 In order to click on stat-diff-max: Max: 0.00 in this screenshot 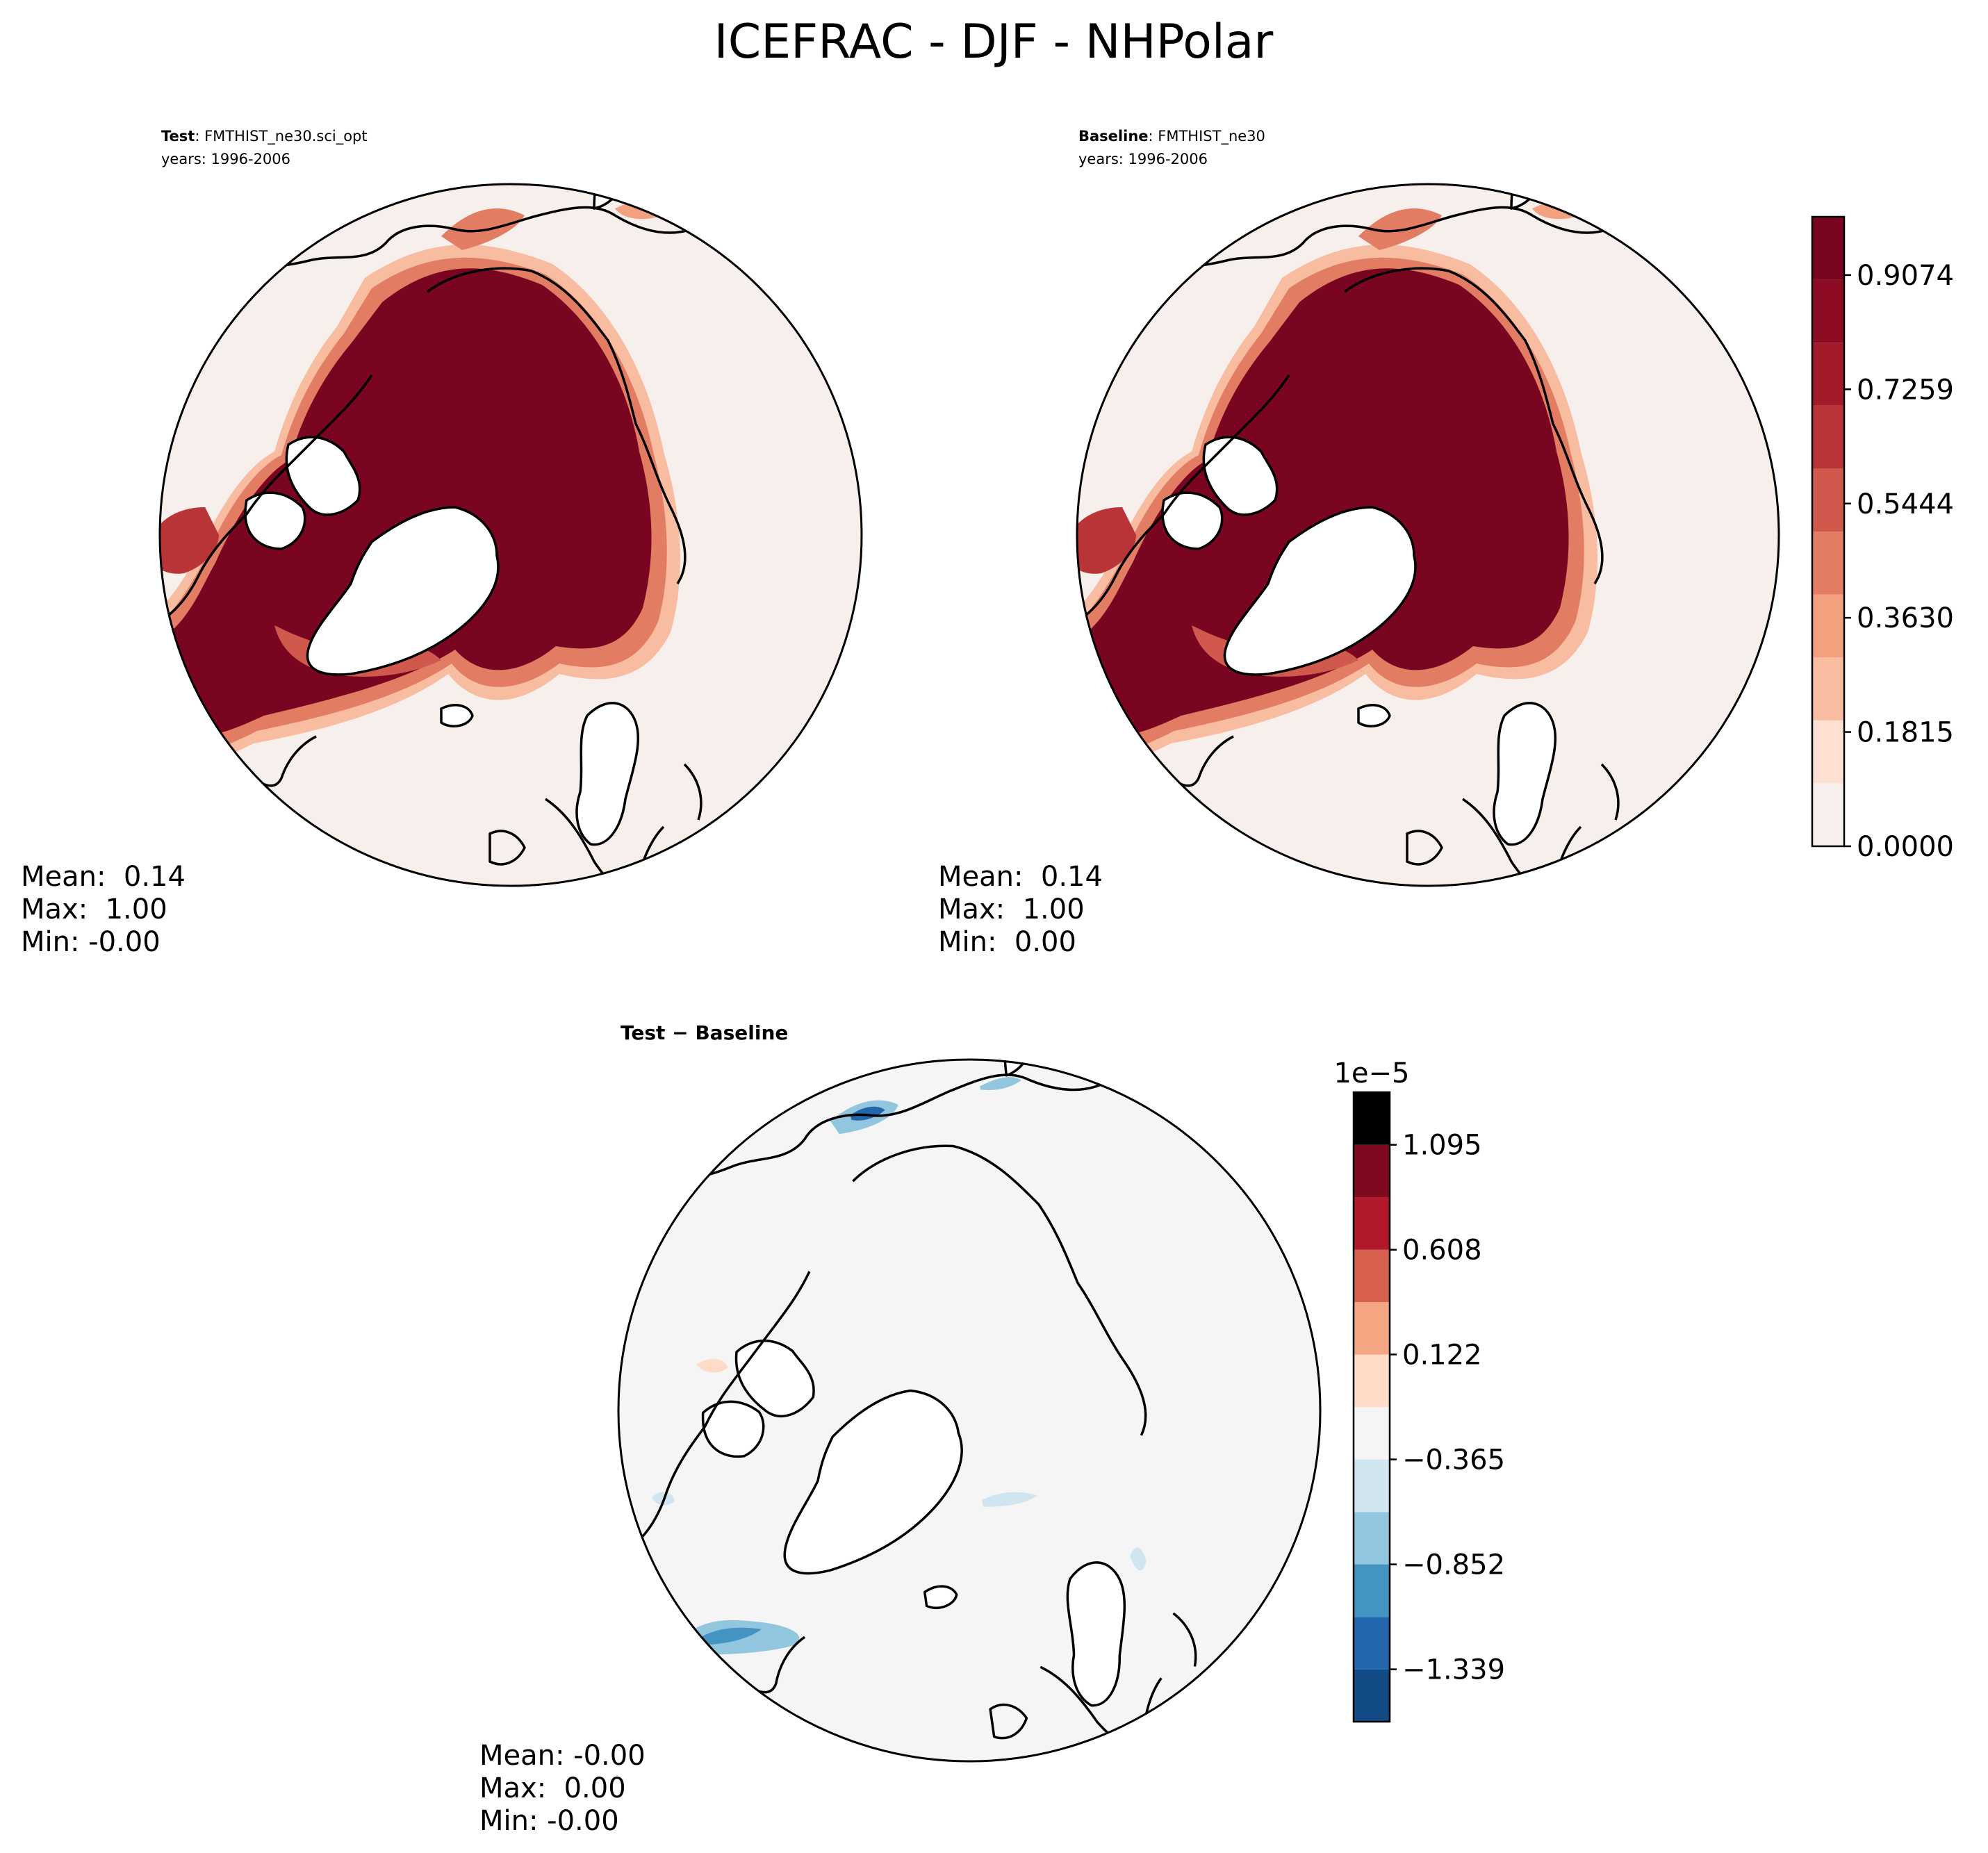, I will do `click(552, 1788)`.